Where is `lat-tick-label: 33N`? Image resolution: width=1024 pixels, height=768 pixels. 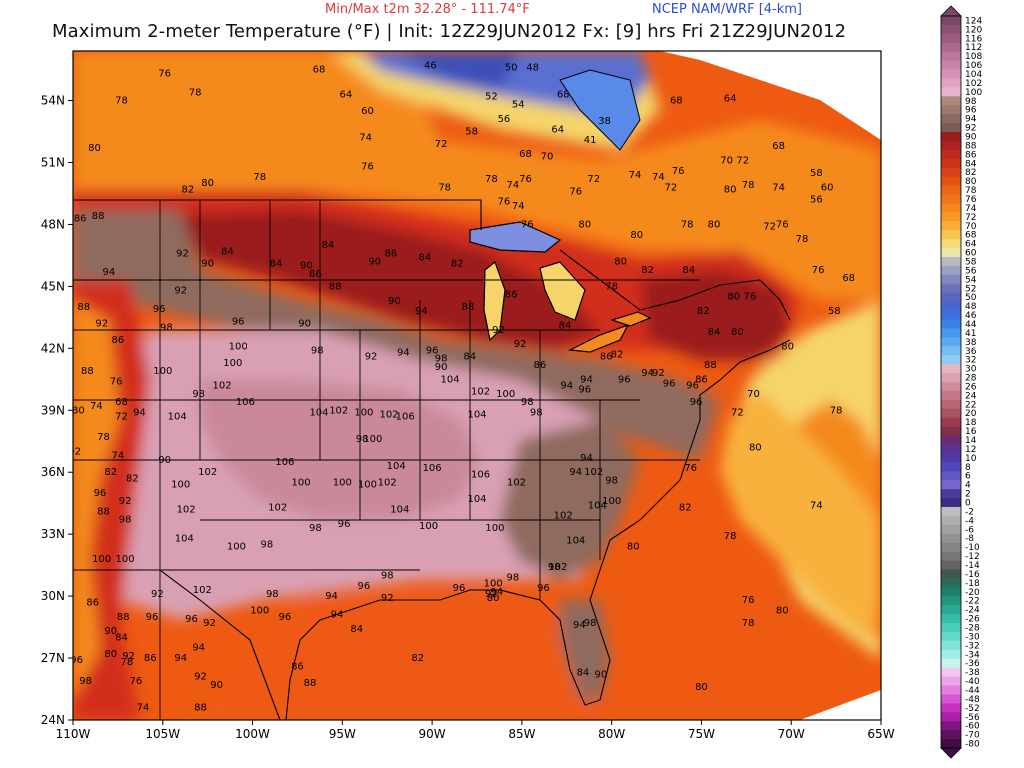
lat-tick-label: 33N is located at coordinates (53, 534).